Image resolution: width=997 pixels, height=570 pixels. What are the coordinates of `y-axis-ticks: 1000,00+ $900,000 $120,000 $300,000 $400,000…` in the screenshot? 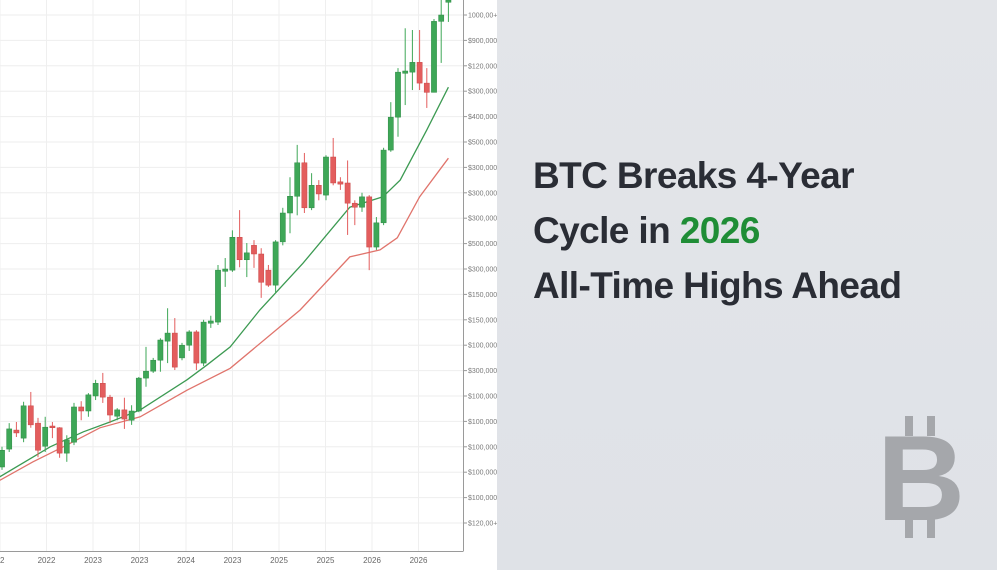 It's located at (480, 270).